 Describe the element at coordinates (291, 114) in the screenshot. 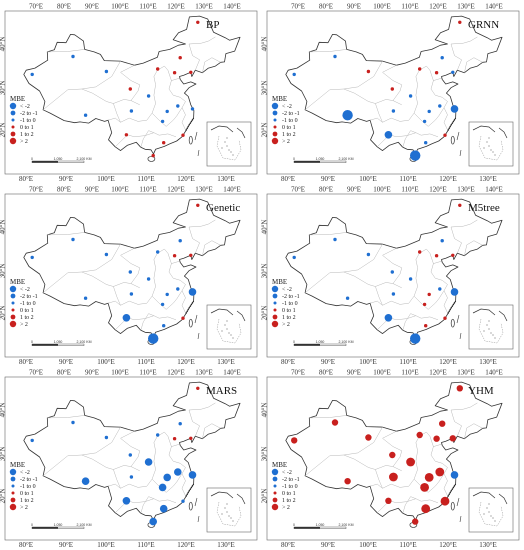

I see `legend-label: -2 to -1` at that location.